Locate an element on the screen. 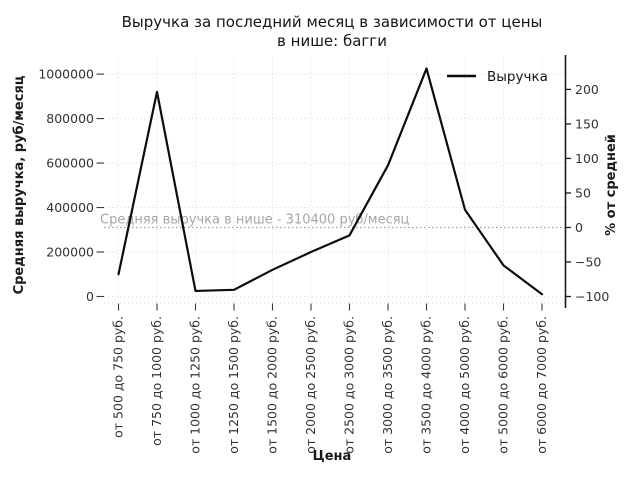 The height and width of the screenshot is (480, 640). y-right-tick-label: 0 is located at coordinates (579, 227).